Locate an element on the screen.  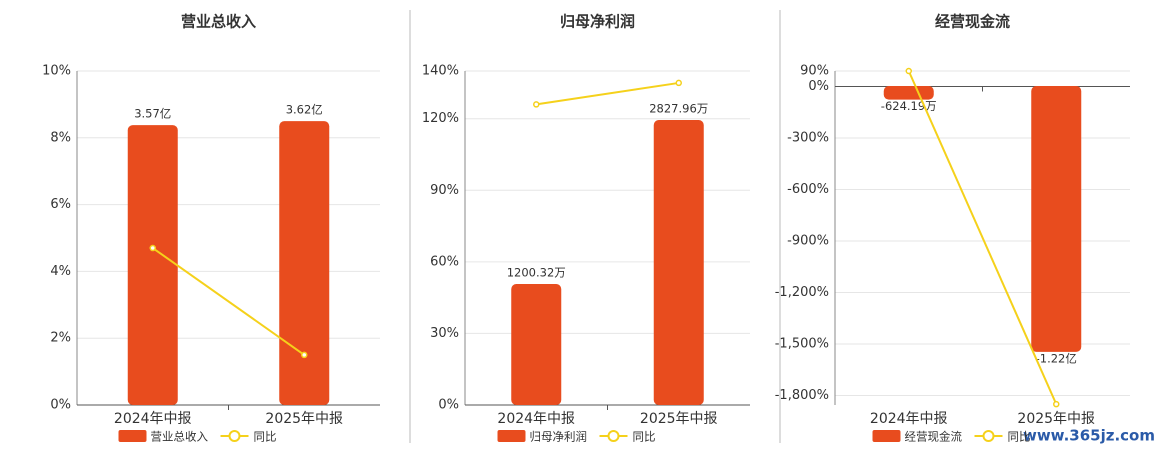
value-label: 1200.32万 is located at coordinates (536, 273).